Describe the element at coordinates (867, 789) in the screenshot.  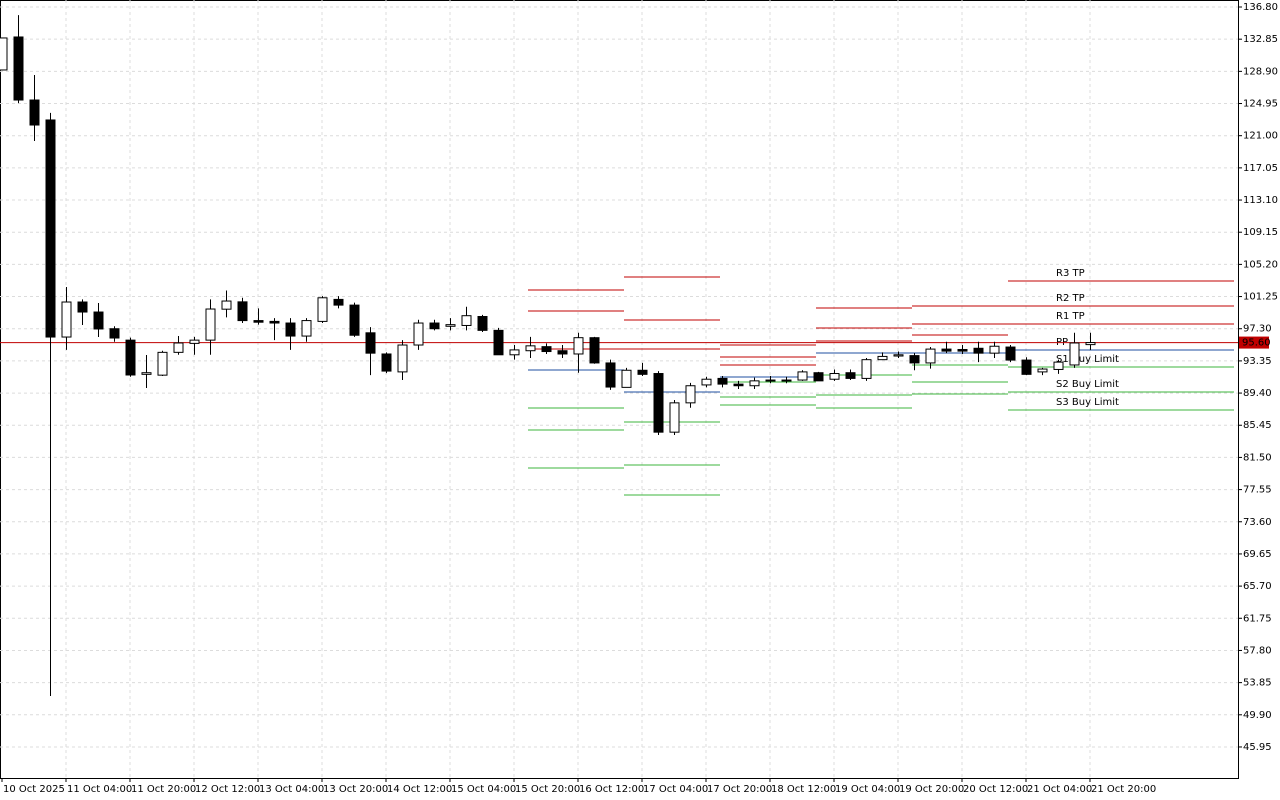
I see `x-tick-label: 19 Oct 04:00` at that location.